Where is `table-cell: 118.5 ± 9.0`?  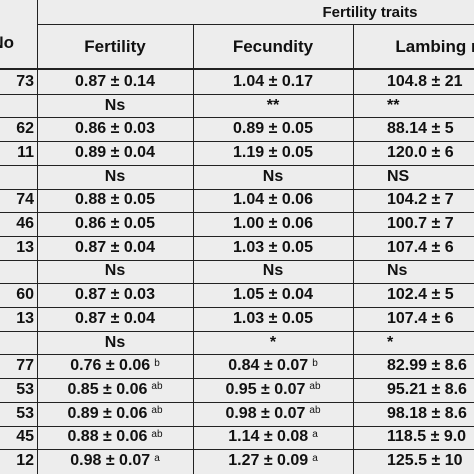
table-cell: 118.5 ± 9.0 is located at coordinates (427, 437).